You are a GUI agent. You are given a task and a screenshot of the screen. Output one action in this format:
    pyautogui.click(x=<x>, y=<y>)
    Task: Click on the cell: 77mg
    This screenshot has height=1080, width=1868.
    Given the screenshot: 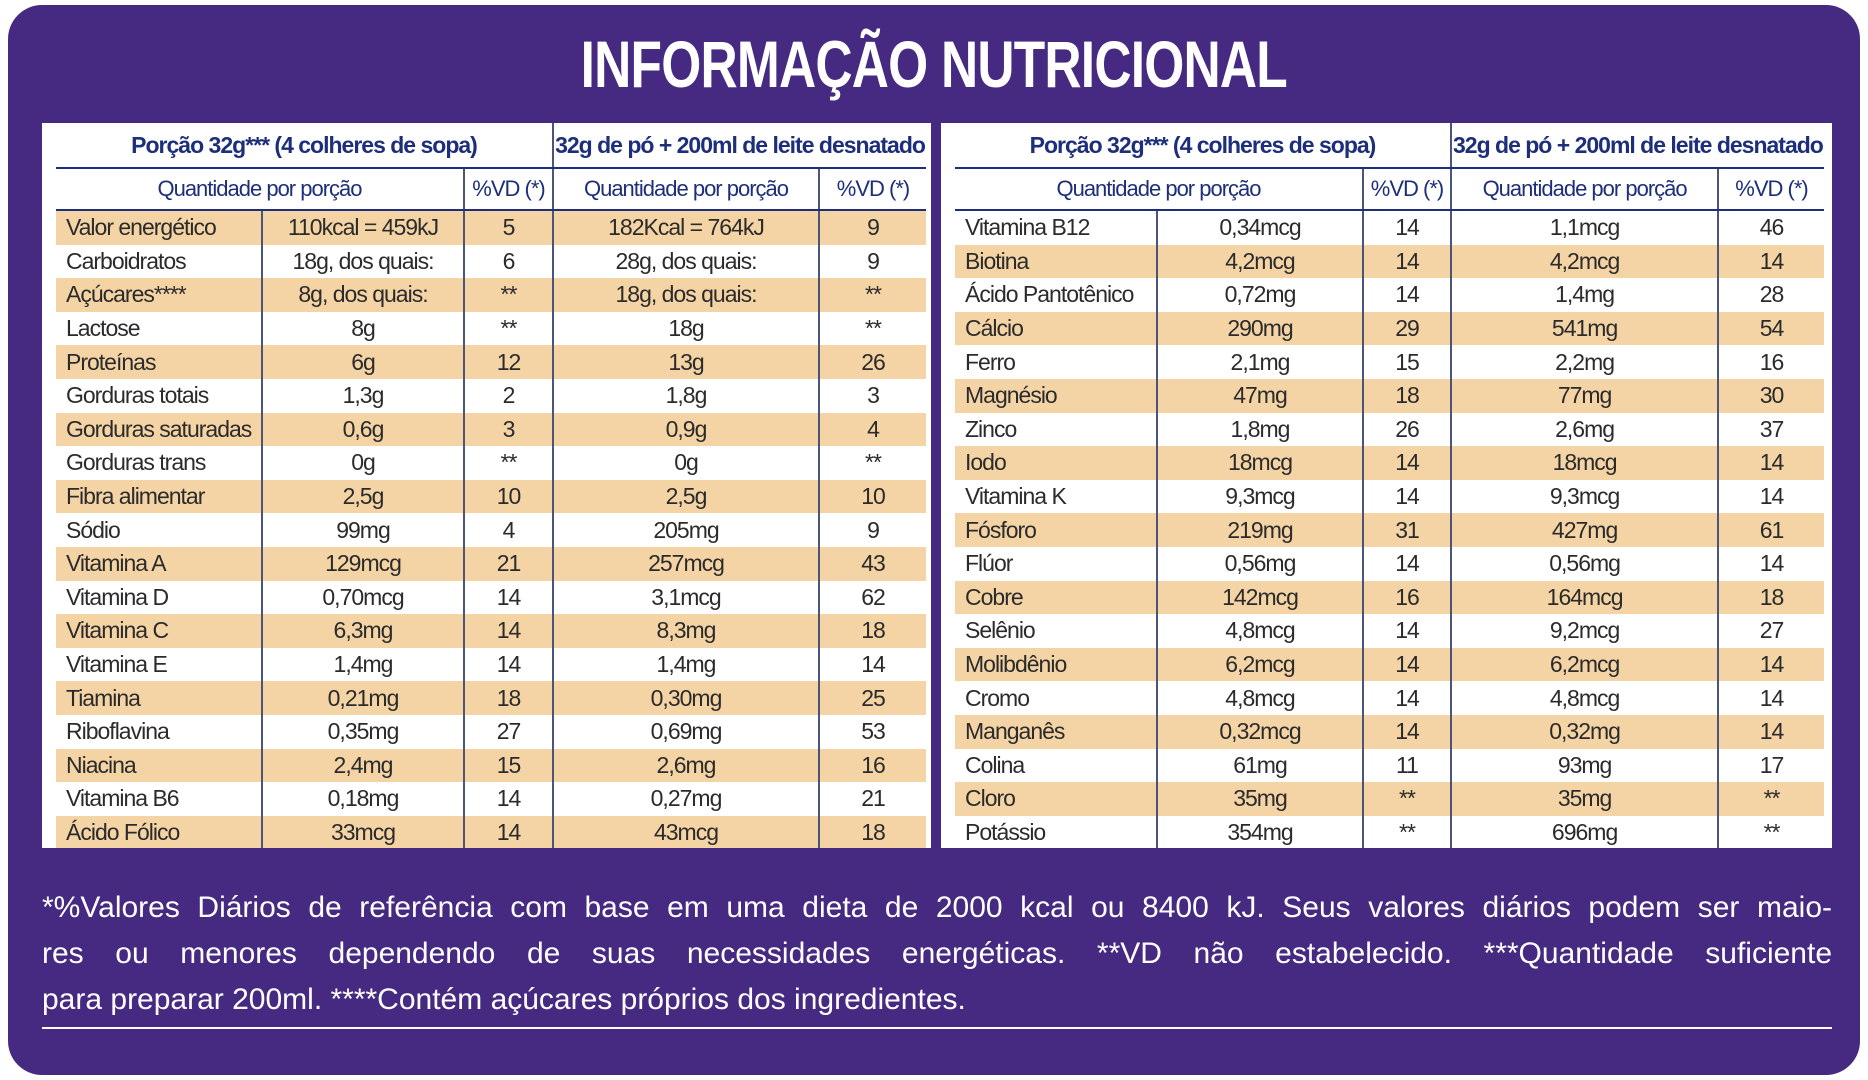 What is the action you would take?
    pyautogui.click(x=1584, y=395)
    